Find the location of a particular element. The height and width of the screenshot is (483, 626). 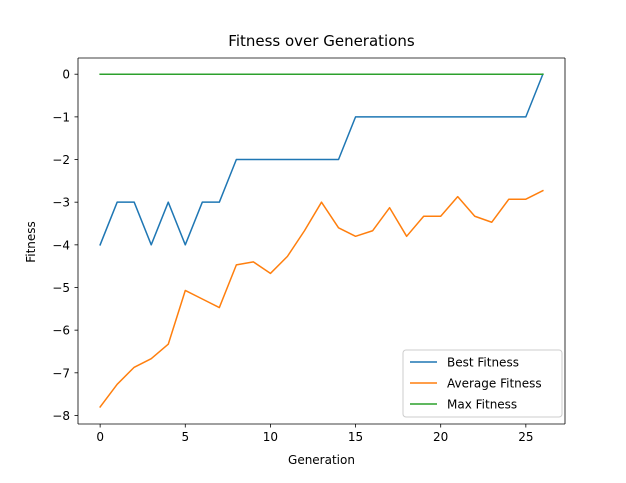

y-tick-label: −4 is located at coordinates (61, 245).